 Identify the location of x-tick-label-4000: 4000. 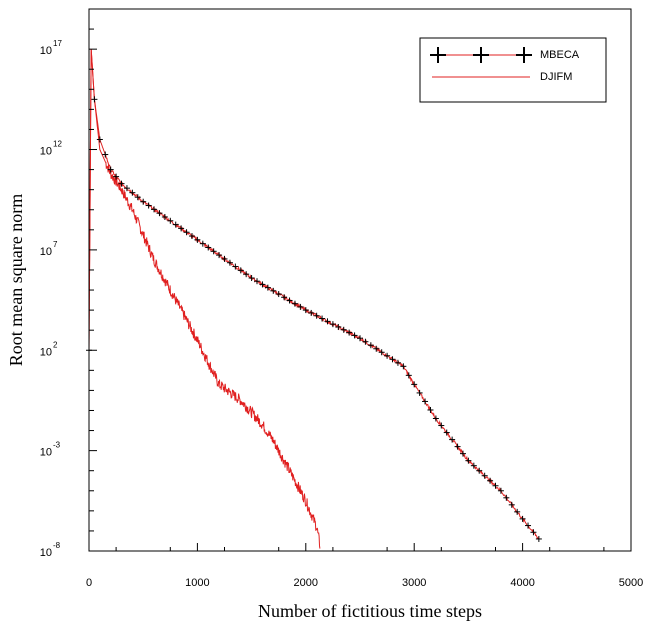
(522, 583).